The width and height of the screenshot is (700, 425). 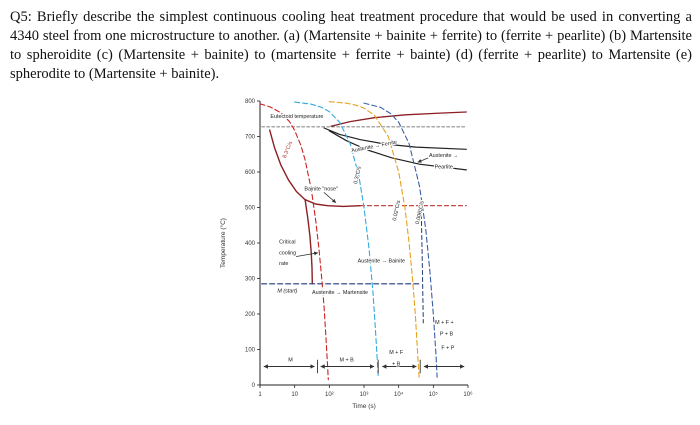 What do you see at coordinates (434, 394) in the screenshot?
I see `svg-text: 10⁵` at bounding box center [434, 394].